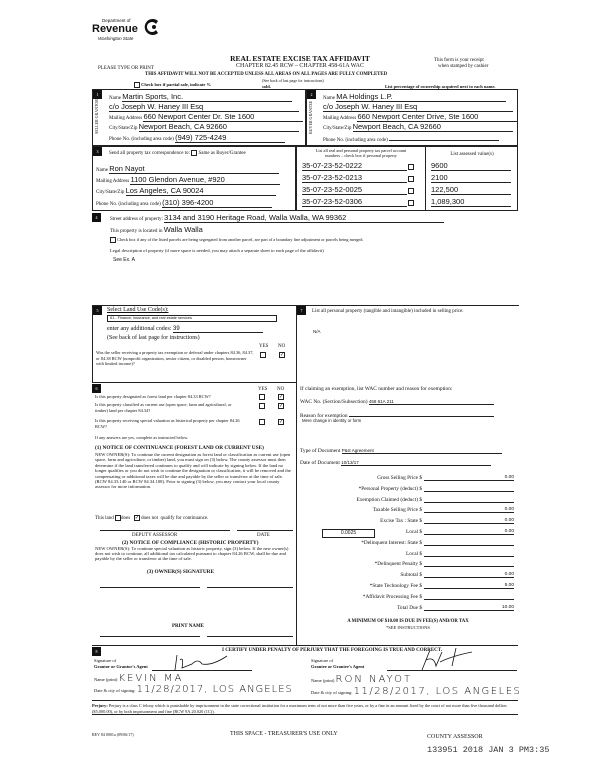 The image size is (600, 773). Describe the element at coordinates (176, 85) in the screenshot. I see `partial-sale-label: Check box if partial sale, indicate %` at that location.